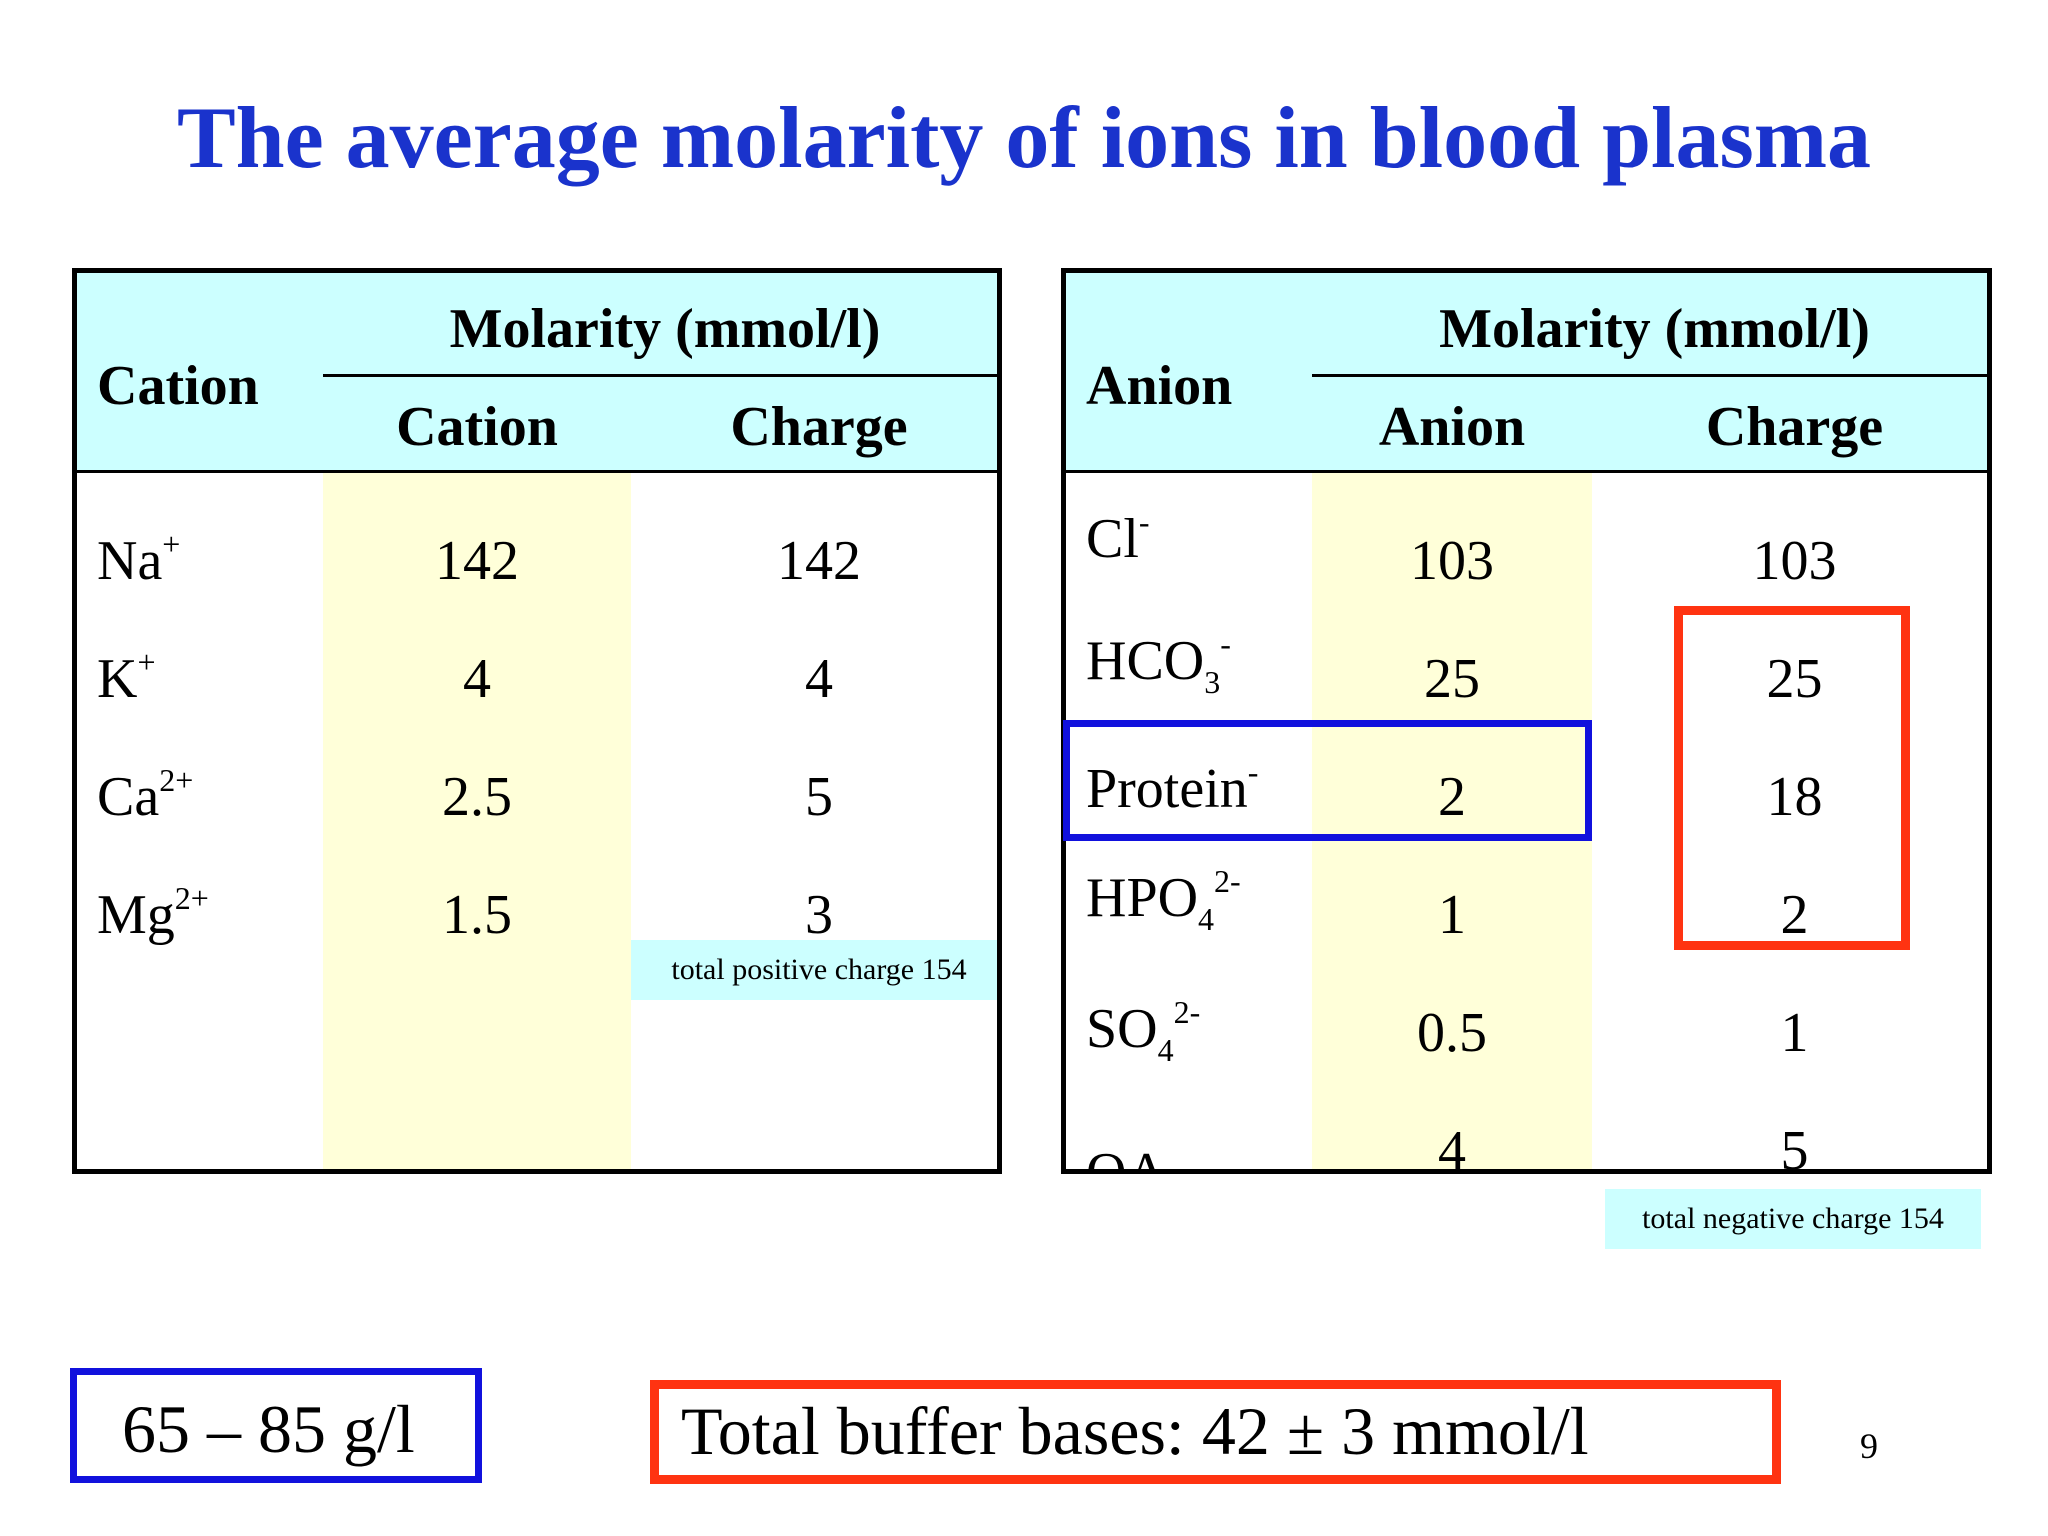 Image resolution: width=2048 pixels, height=1536 pixels. What do you see at coordinates (178, 386) in the screenshot?
I see `cation-row-header: Cation` at bounding box center [178, 386].